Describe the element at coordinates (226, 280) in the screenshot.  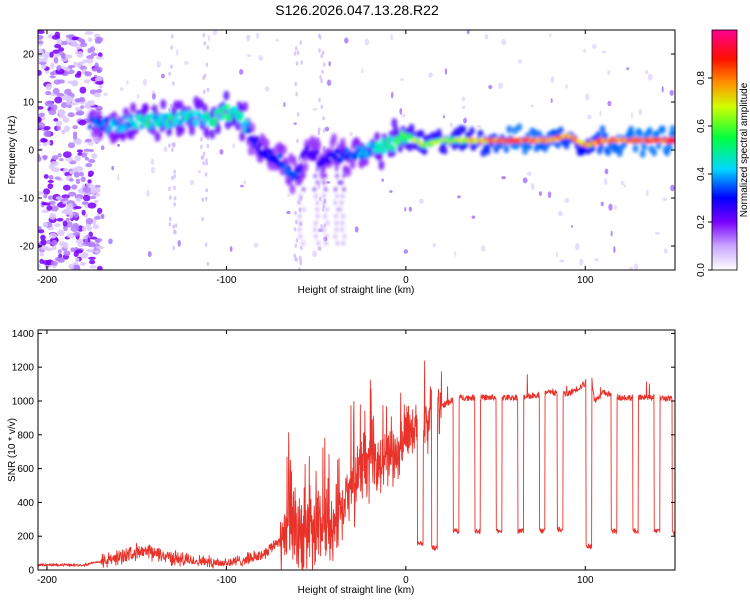
I see `spectrogram-x-tick-label: -100` at that location.